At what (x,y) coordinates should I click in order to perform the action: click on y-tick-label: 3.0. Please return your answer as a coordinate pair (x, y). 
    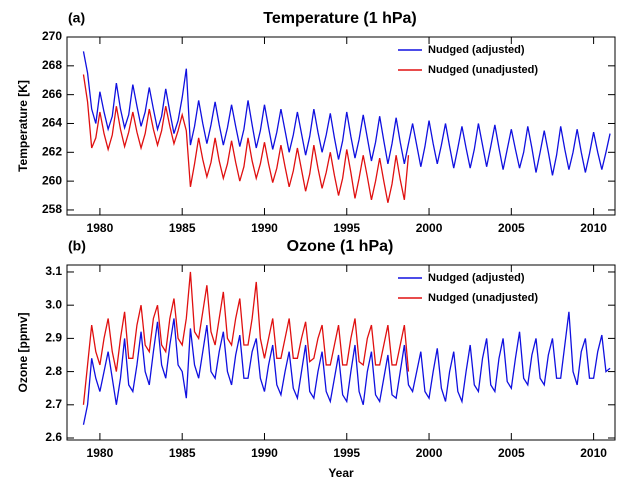
    Looking at the image, I should click on (53, 304).